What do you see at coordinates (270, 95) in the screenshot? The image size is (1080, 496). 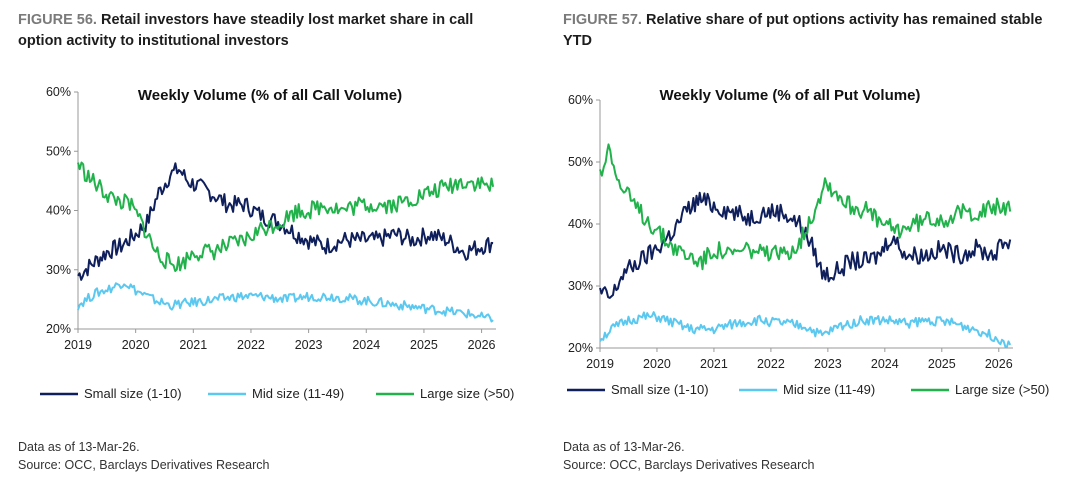 I see `chart-title: Weekly Volume (% of all Call Volume)` at bounding box center [270, 95].